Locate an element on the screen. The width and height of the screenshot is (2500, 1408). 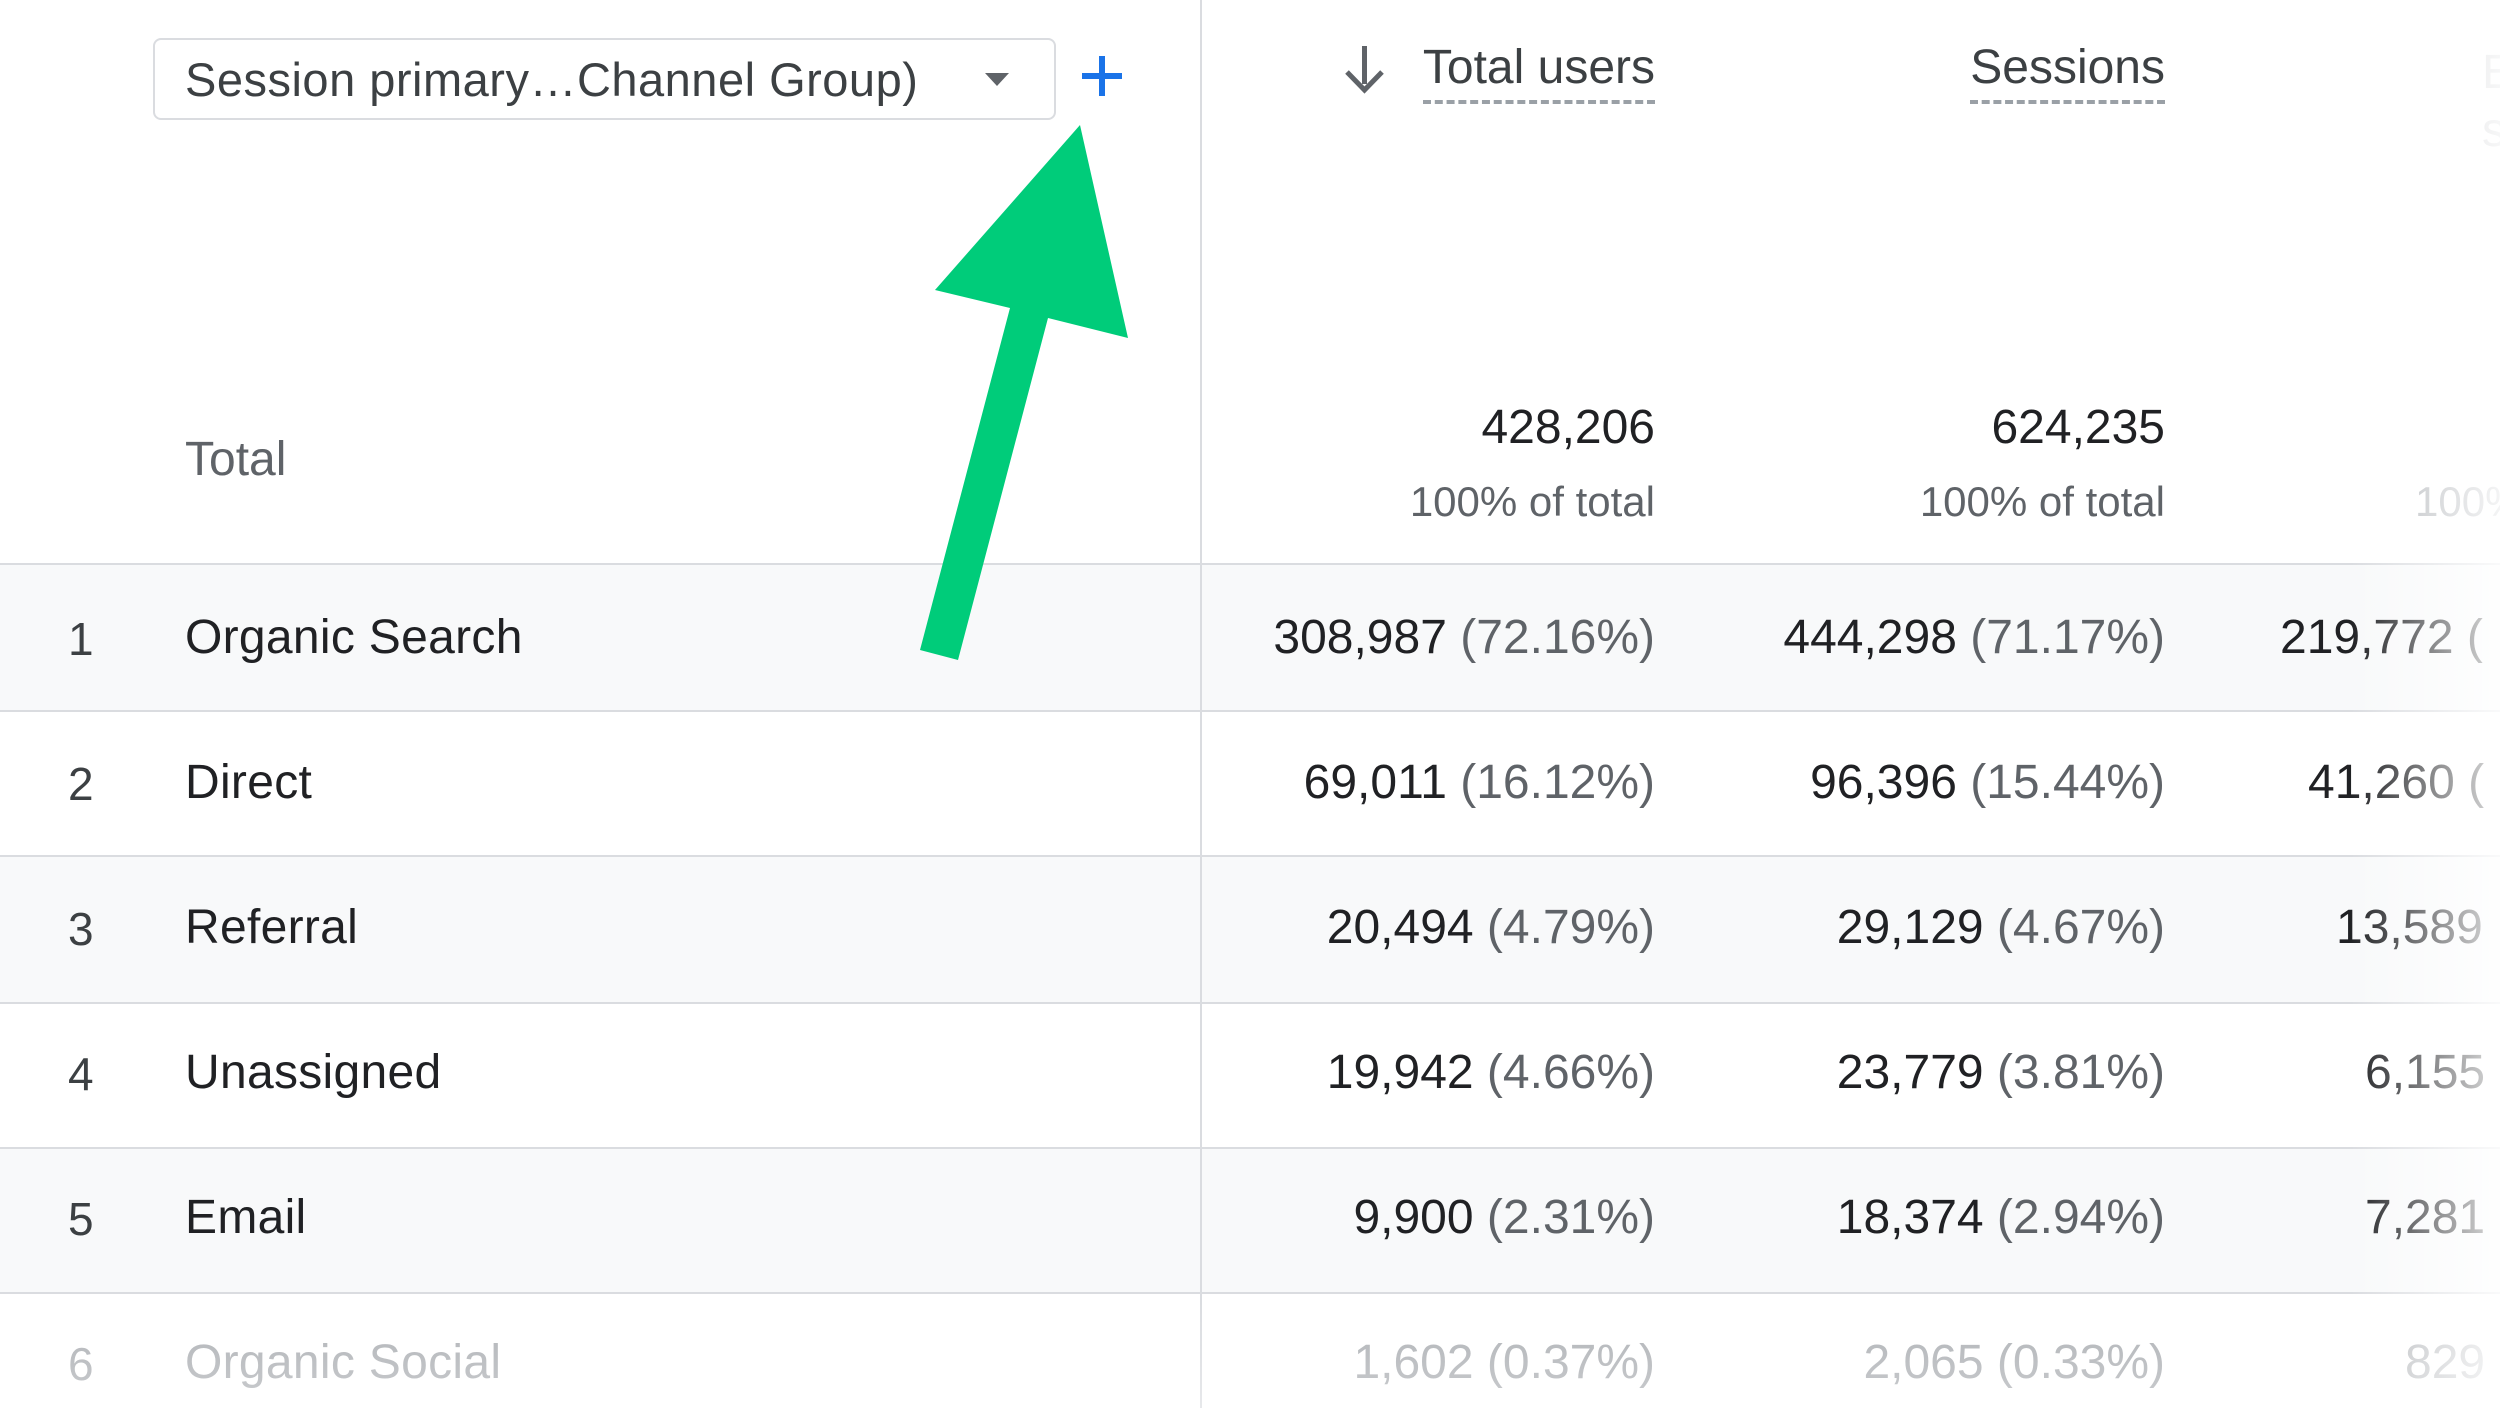
column-divider is located at coordinates (1201, 704).